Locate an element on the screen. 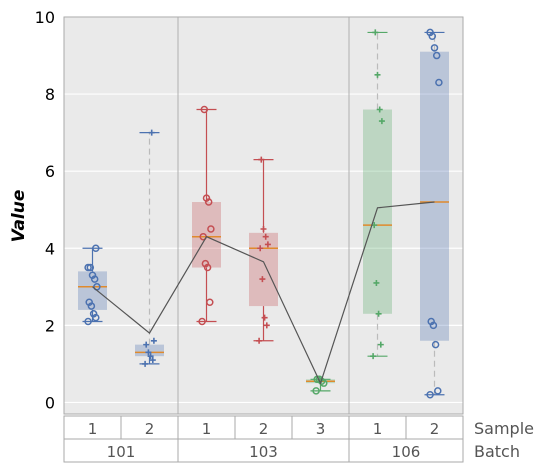 The height and width of the screenshot is (472, 544). batch-row-label: Batch is located at coordinates (497, 451).